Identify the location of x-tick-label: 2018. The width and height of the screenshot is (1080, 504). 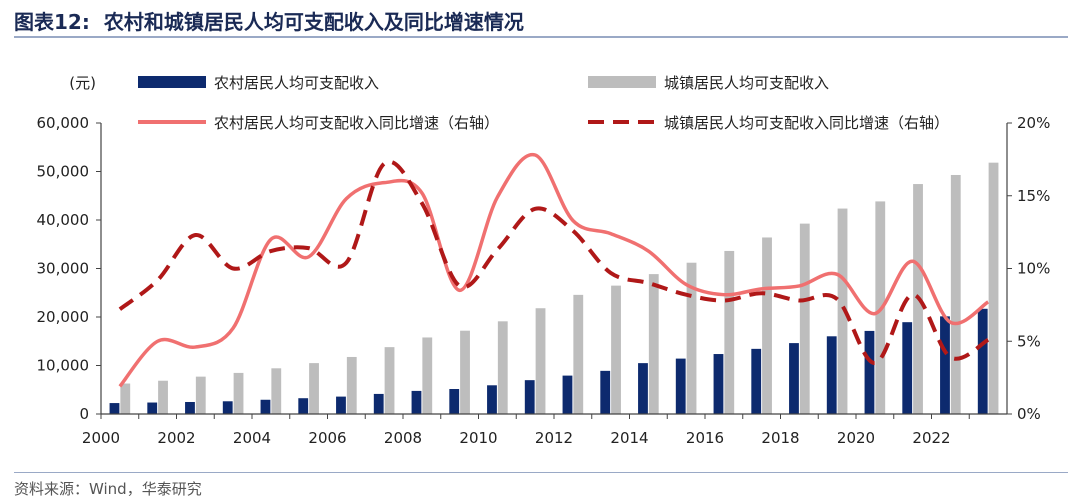
(780, 438).